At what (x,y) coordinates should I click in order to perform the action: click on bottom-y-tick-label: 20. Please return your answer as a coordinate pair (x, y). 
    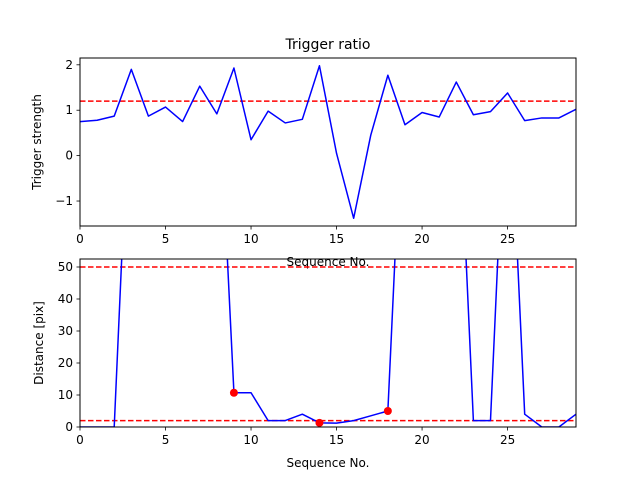
    Looking at the image, I should click on (65, 363).